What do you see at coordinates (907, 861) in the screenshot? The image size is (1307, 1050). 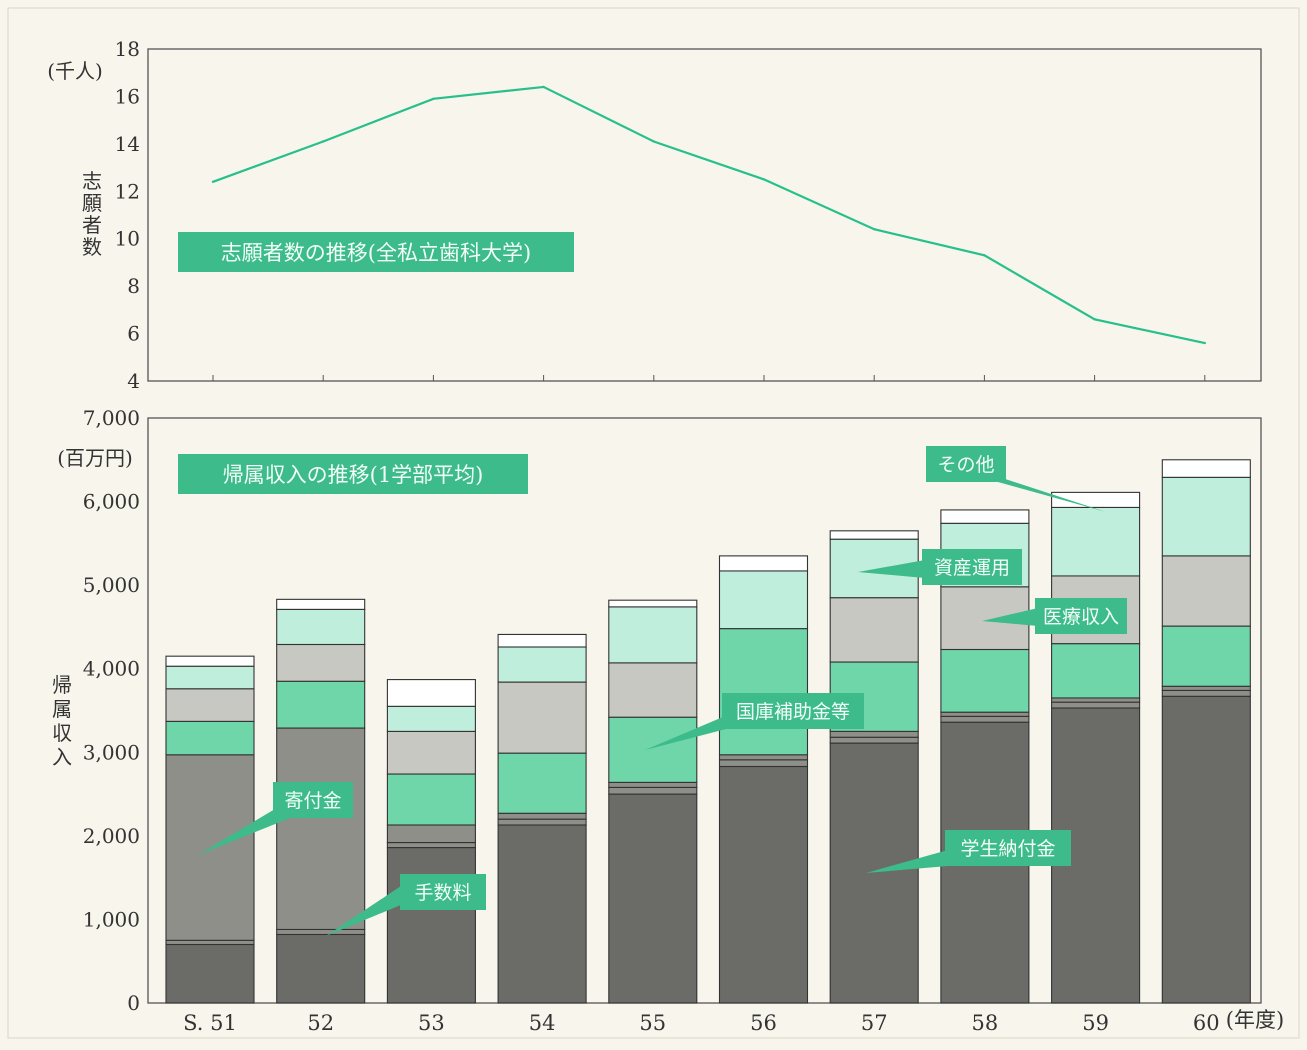 I see `callout-tuition-pointer` at bounding box center [907, 861].